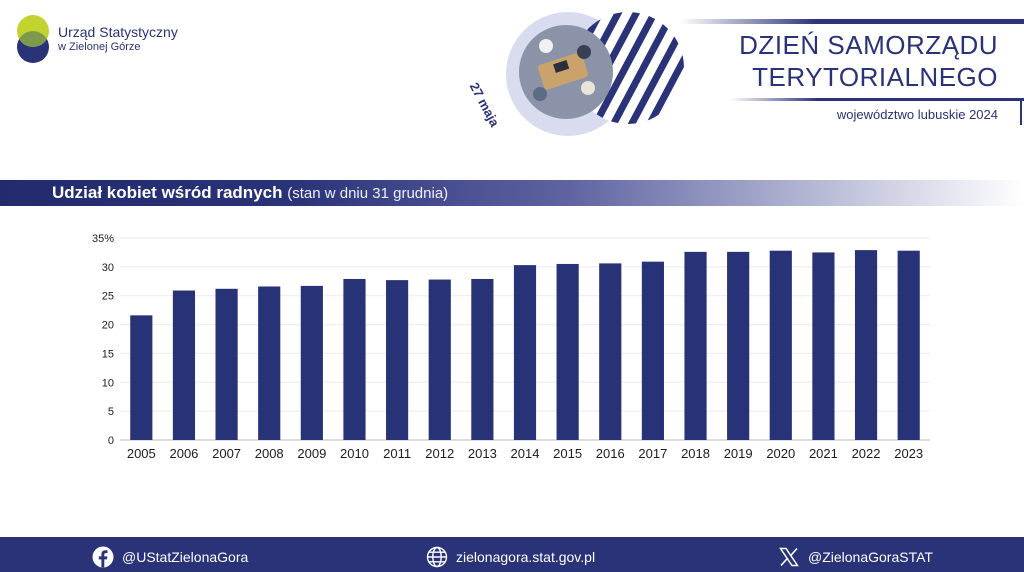  I want to click on website-url: zielonagora.stat.gov.pl, so click(526, 557).